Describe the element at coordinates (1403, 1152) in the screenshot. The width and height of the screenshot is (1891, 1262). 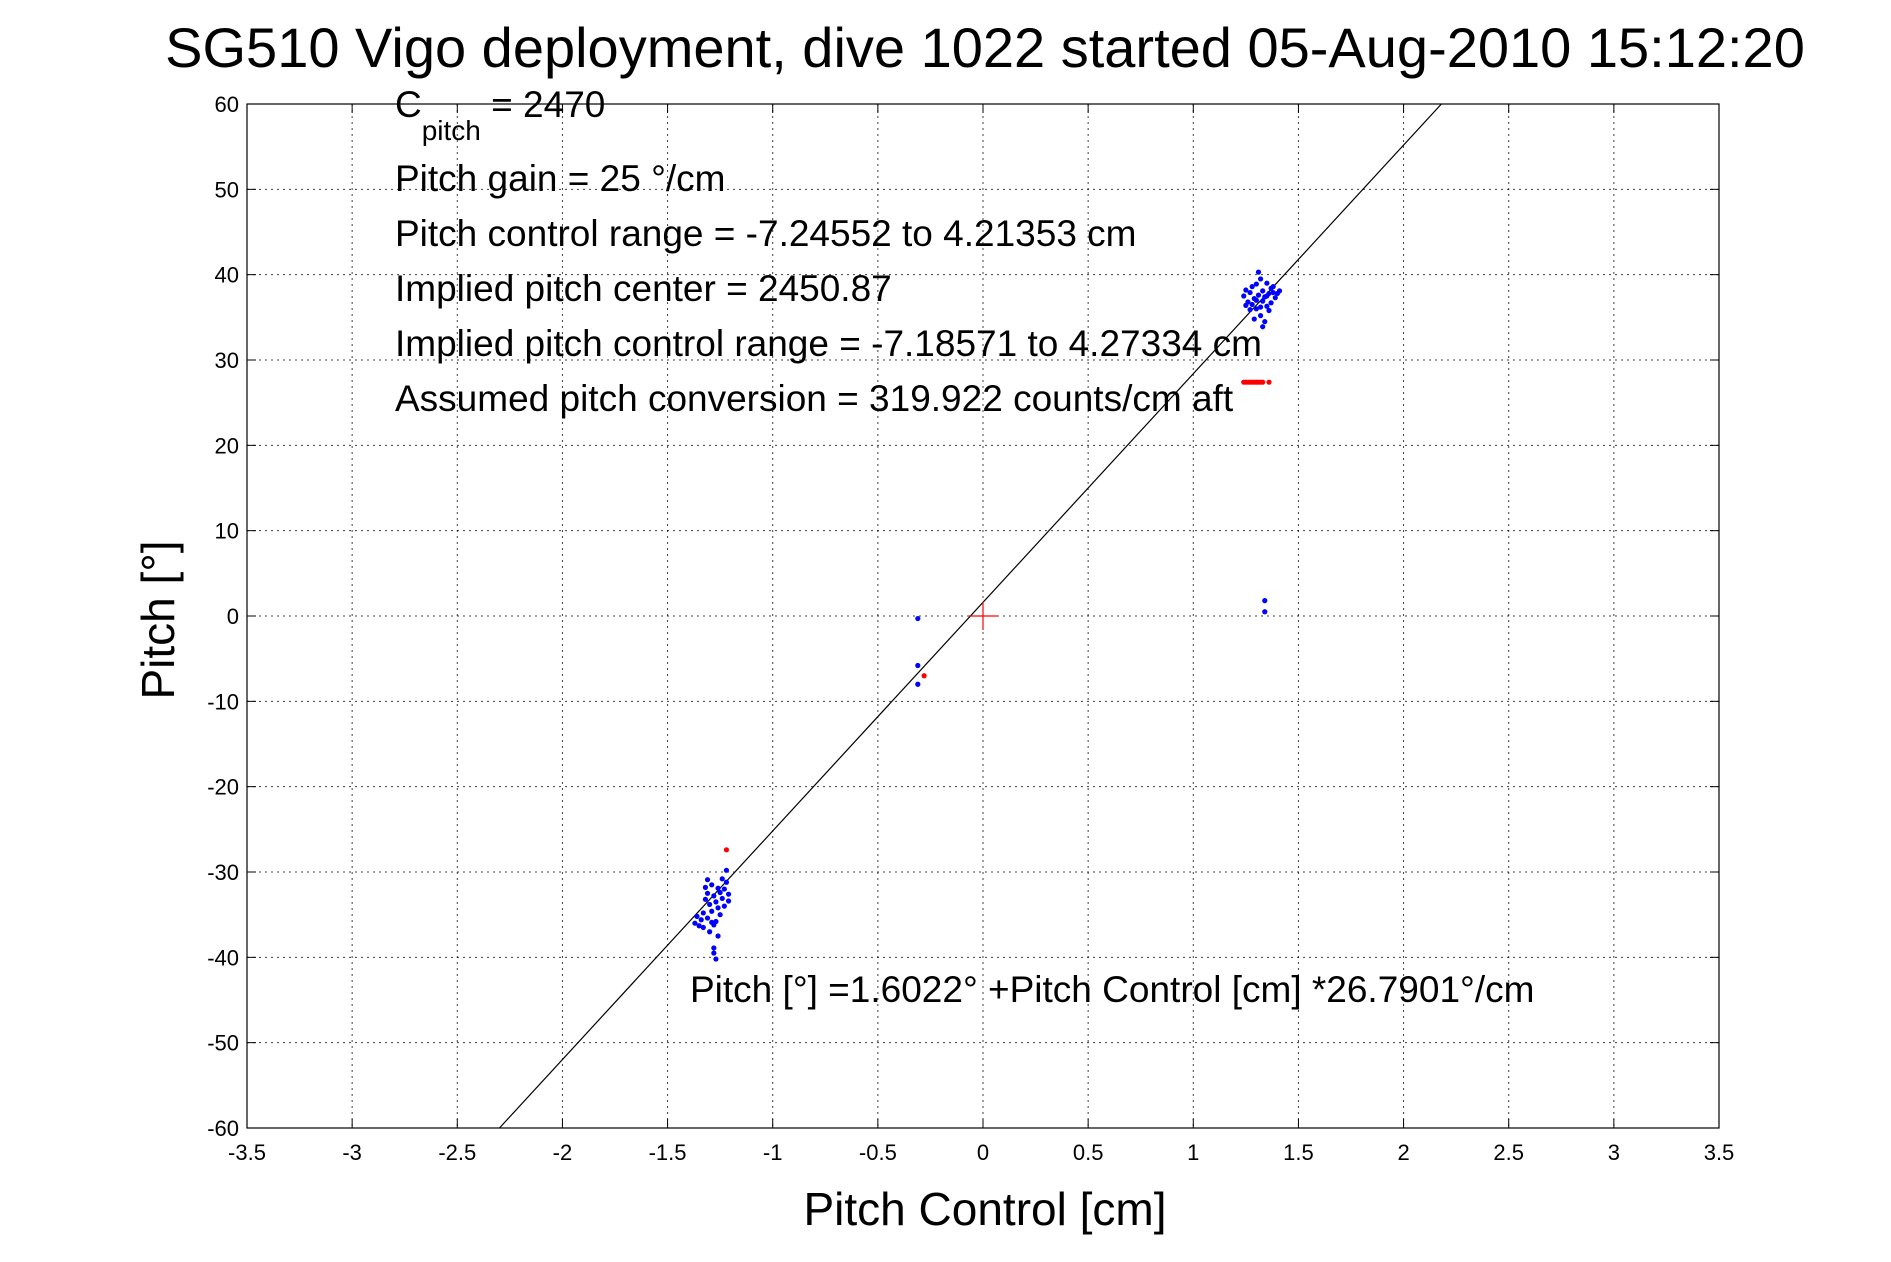
I see `x-tick-label: 2` at that location.